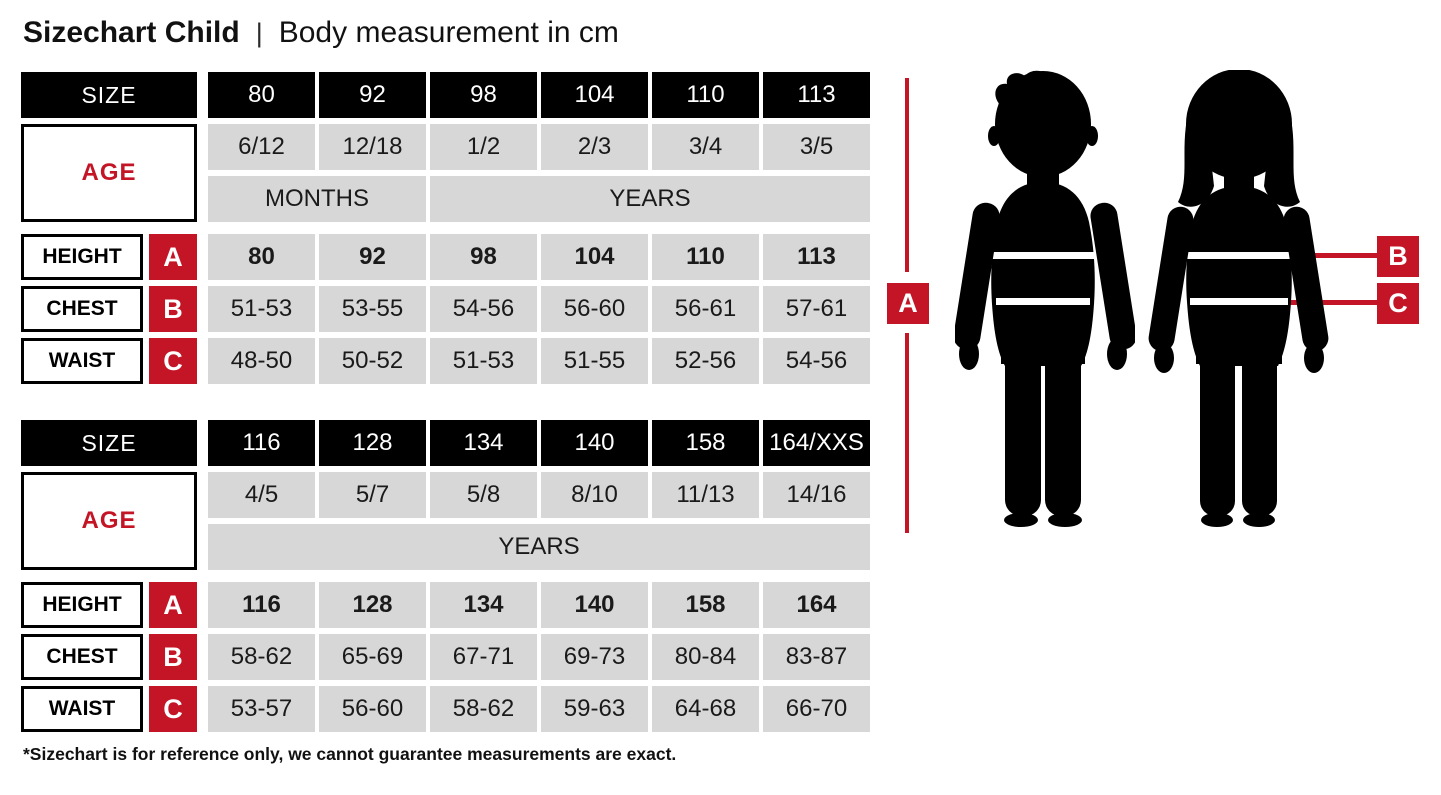  What do you see at coordinates (705, 309) in the screenshot?
I see `chest-cell: 56-61` at bounding box center [705, 309].